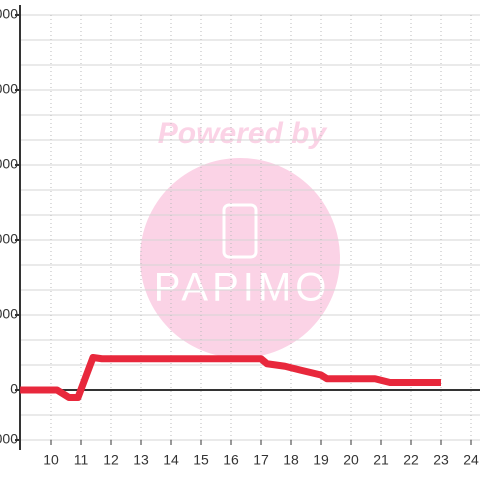  Describe the element at coordinates (9, 239) in the screenshot. I see `y-tick-label: 60,000` at that location.